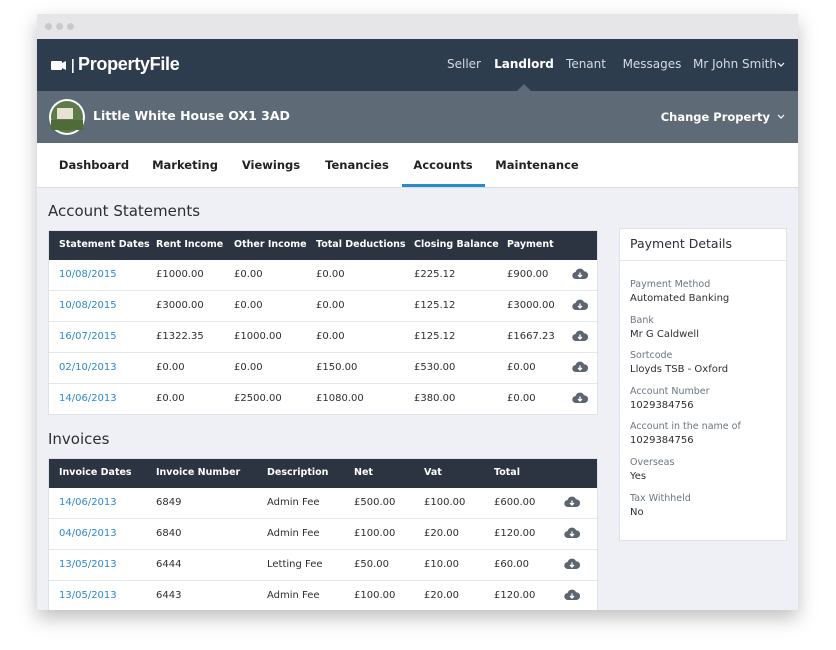  Describe the element at coordinates (168, 533) in the screenshot. I see `cell: 6840` at that location.